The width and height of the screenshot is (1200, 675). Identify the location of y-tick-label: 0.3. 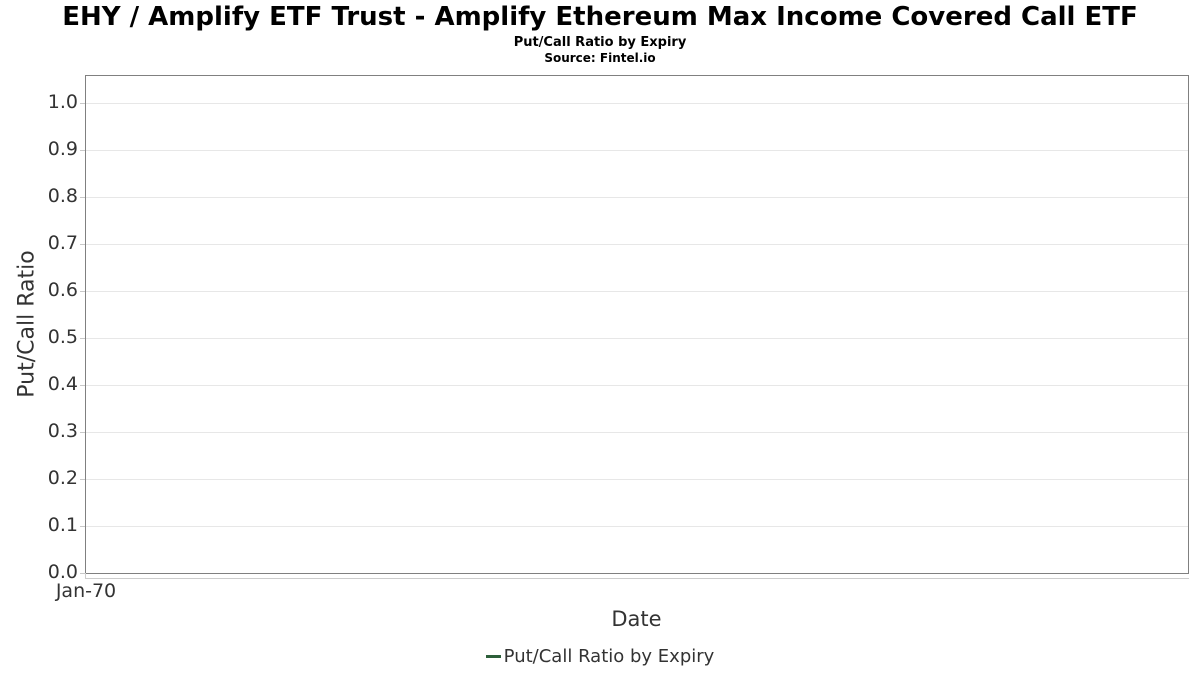
(62, 430).